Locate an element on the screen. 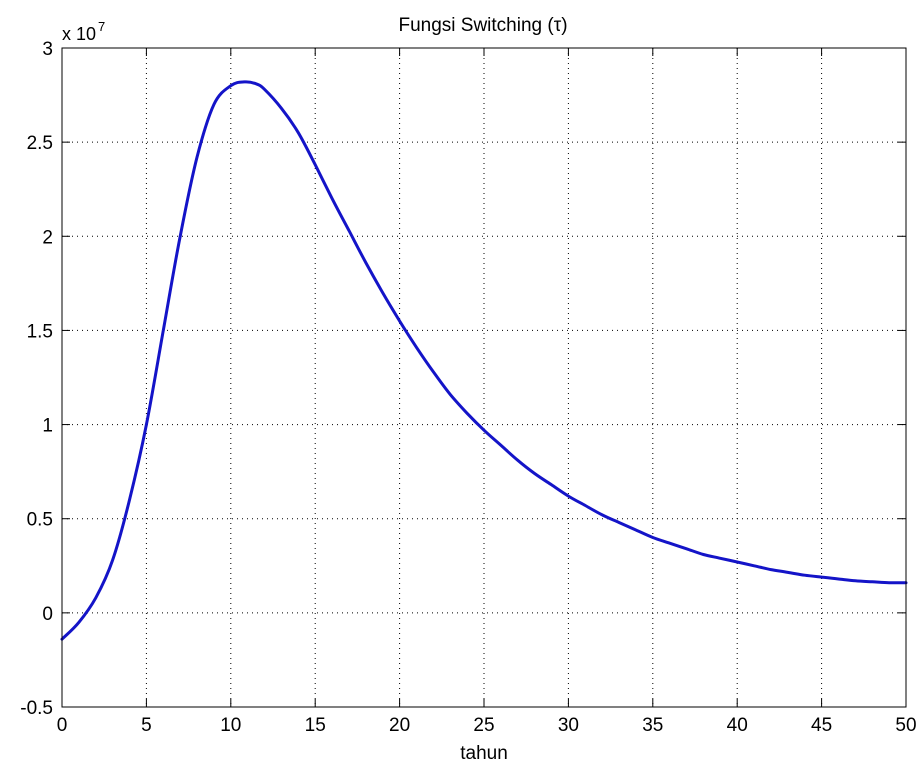  x-axis-label: tahun is located at coordinates (484, 753).